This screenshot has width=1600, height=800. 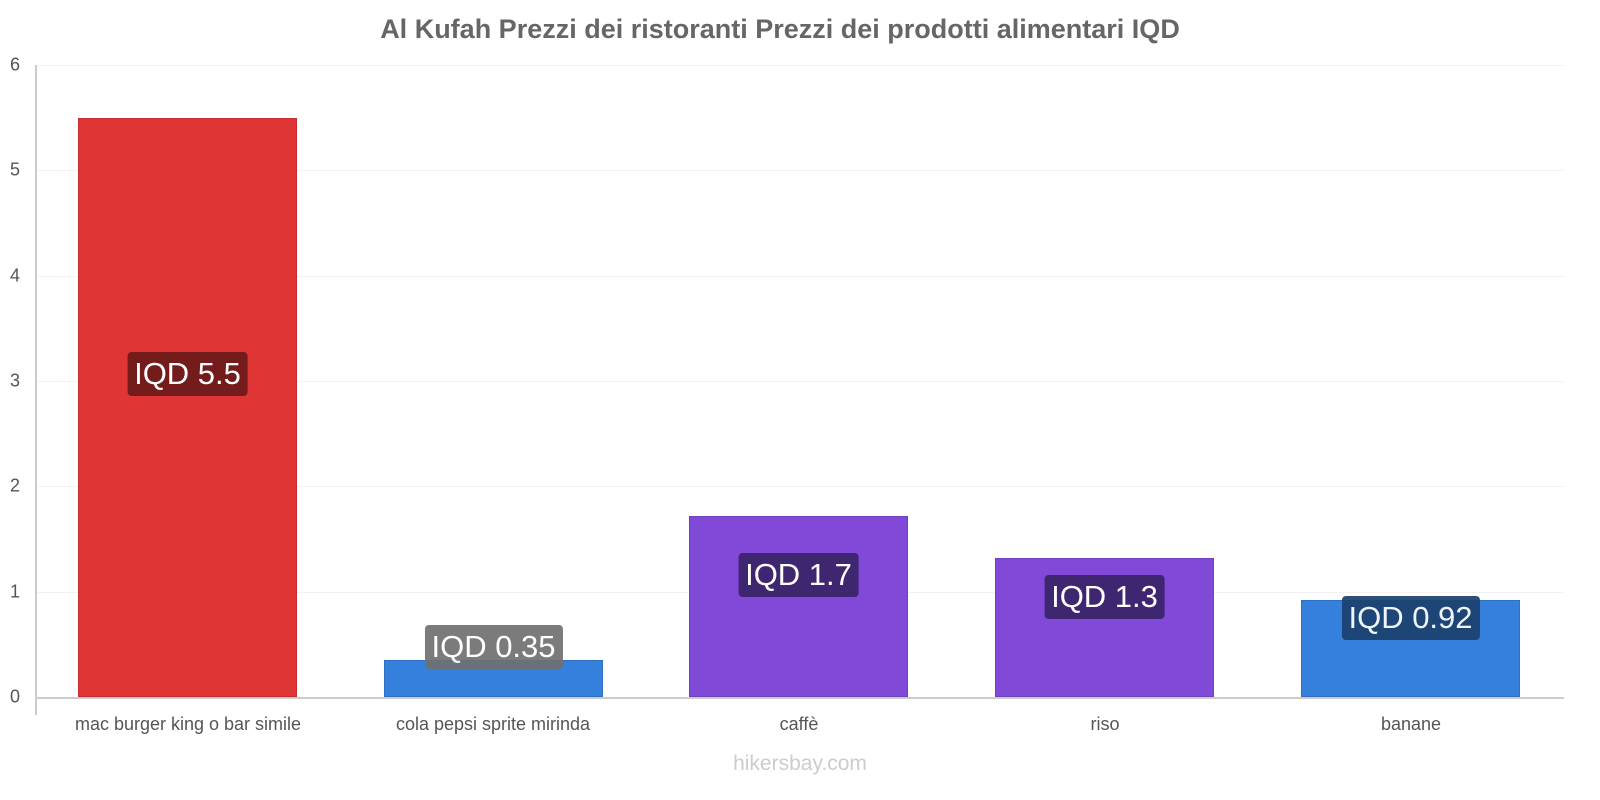 I want to click on y-tick-label: 1, so click(x=14, y=591).